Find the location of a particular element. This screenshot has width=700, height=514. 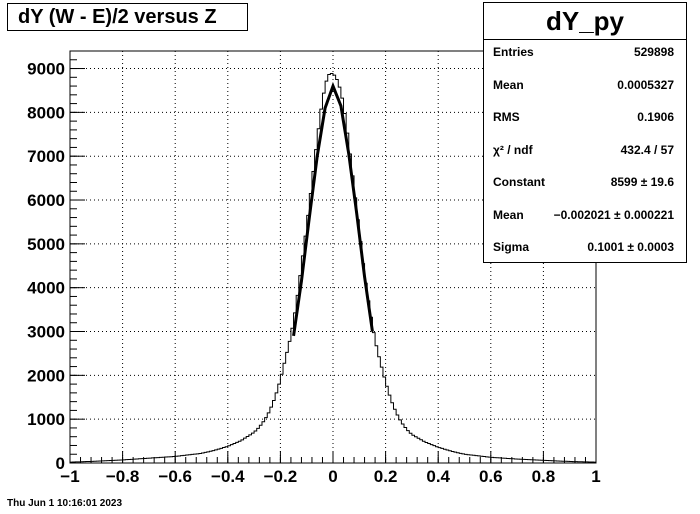

stats-title: dY_py is located at coordinates (585, 21).